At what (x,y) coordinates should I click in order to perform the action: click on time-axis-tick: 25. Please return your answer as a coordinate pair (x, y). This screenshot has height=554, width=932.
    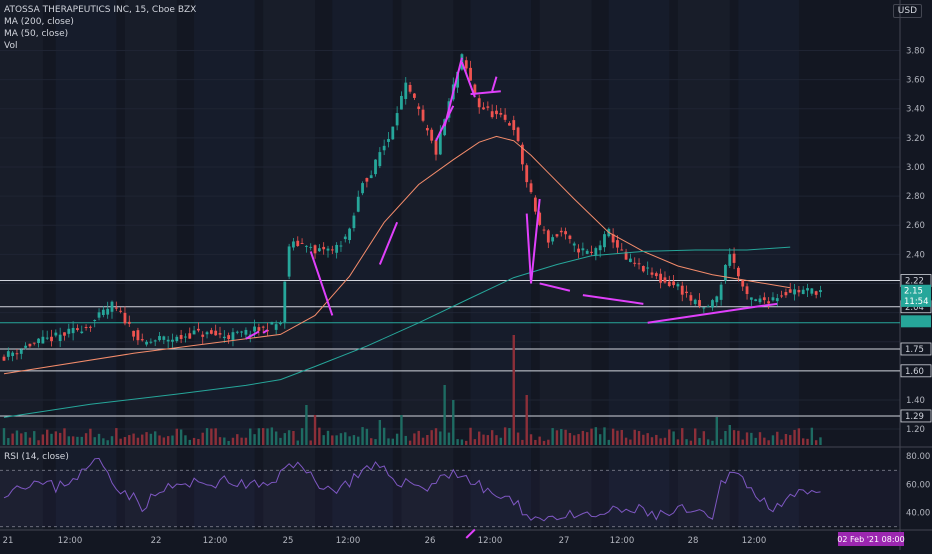
    Looking at the image, I should click on (288, 541).